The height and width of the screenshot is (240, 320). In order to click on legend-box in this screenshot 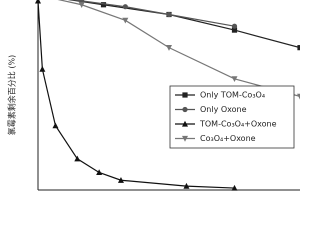, I will do `click(232, 117)`.